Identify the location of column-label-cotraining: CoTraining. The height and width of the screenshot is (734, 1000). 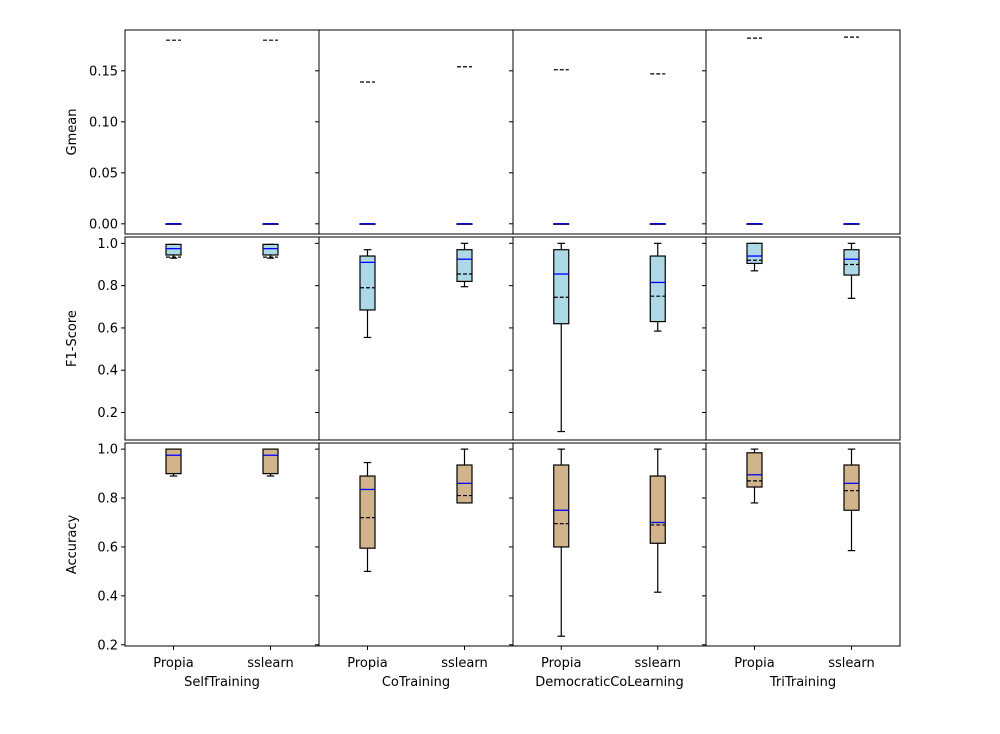
(416, 682).